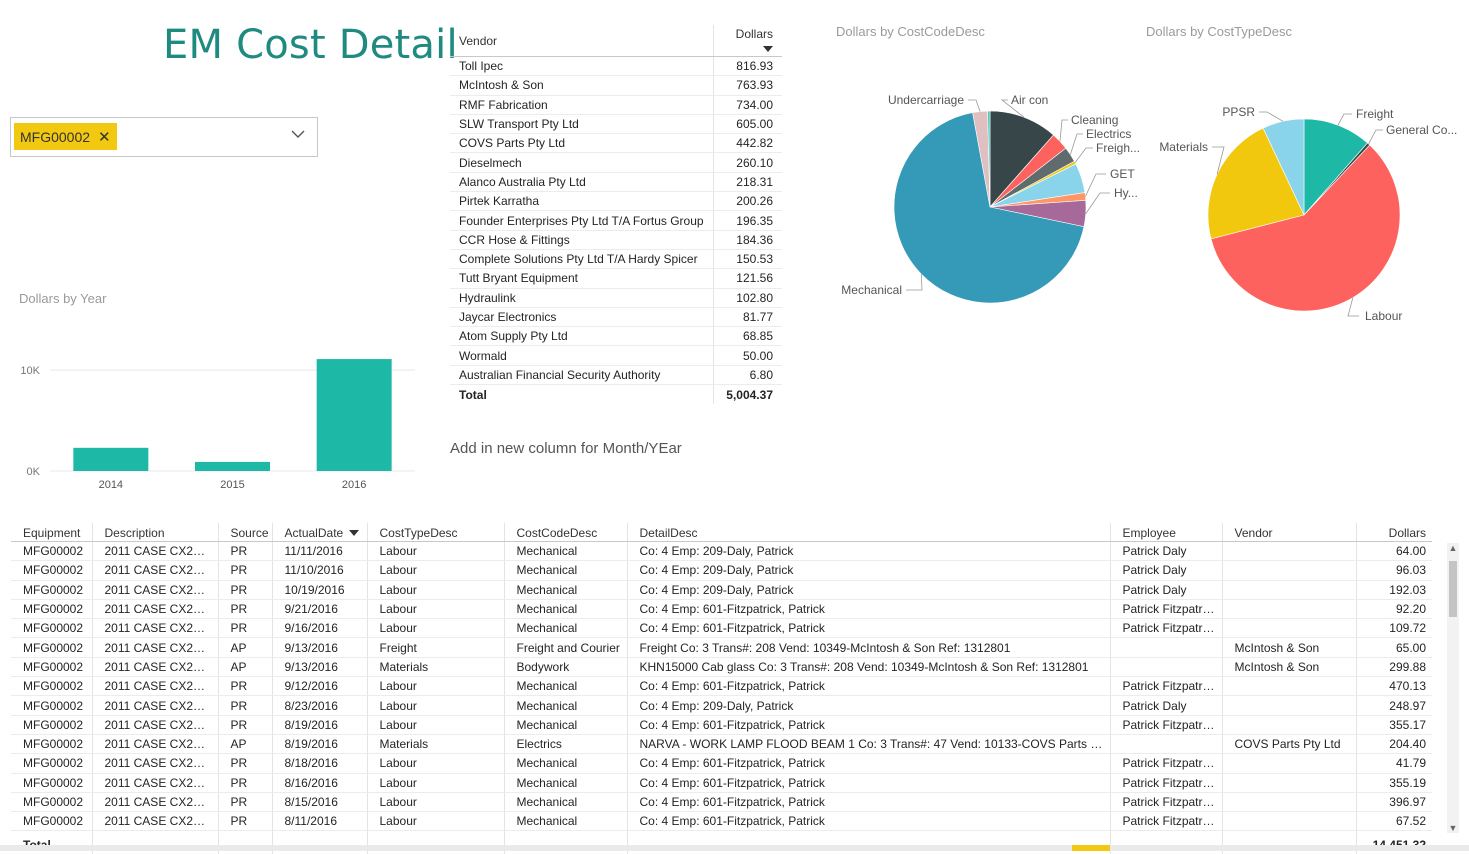 This screenshot has width=1469, height=854. Describe the element at coordinates (754, 34) in the screenshot. I see `dollars-header-label: Dollars` at that location.